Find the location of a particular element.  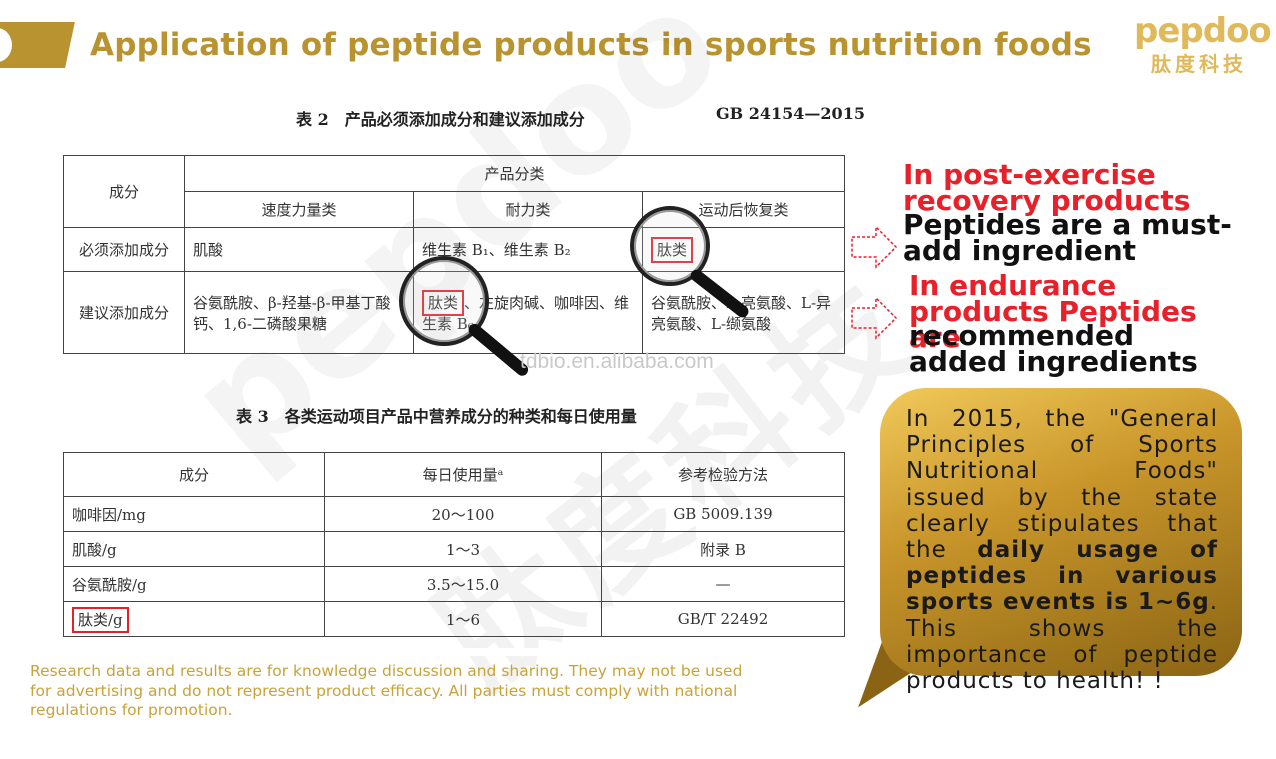

table2-group-header: 产品分类 is located at coordinates (514, 173).